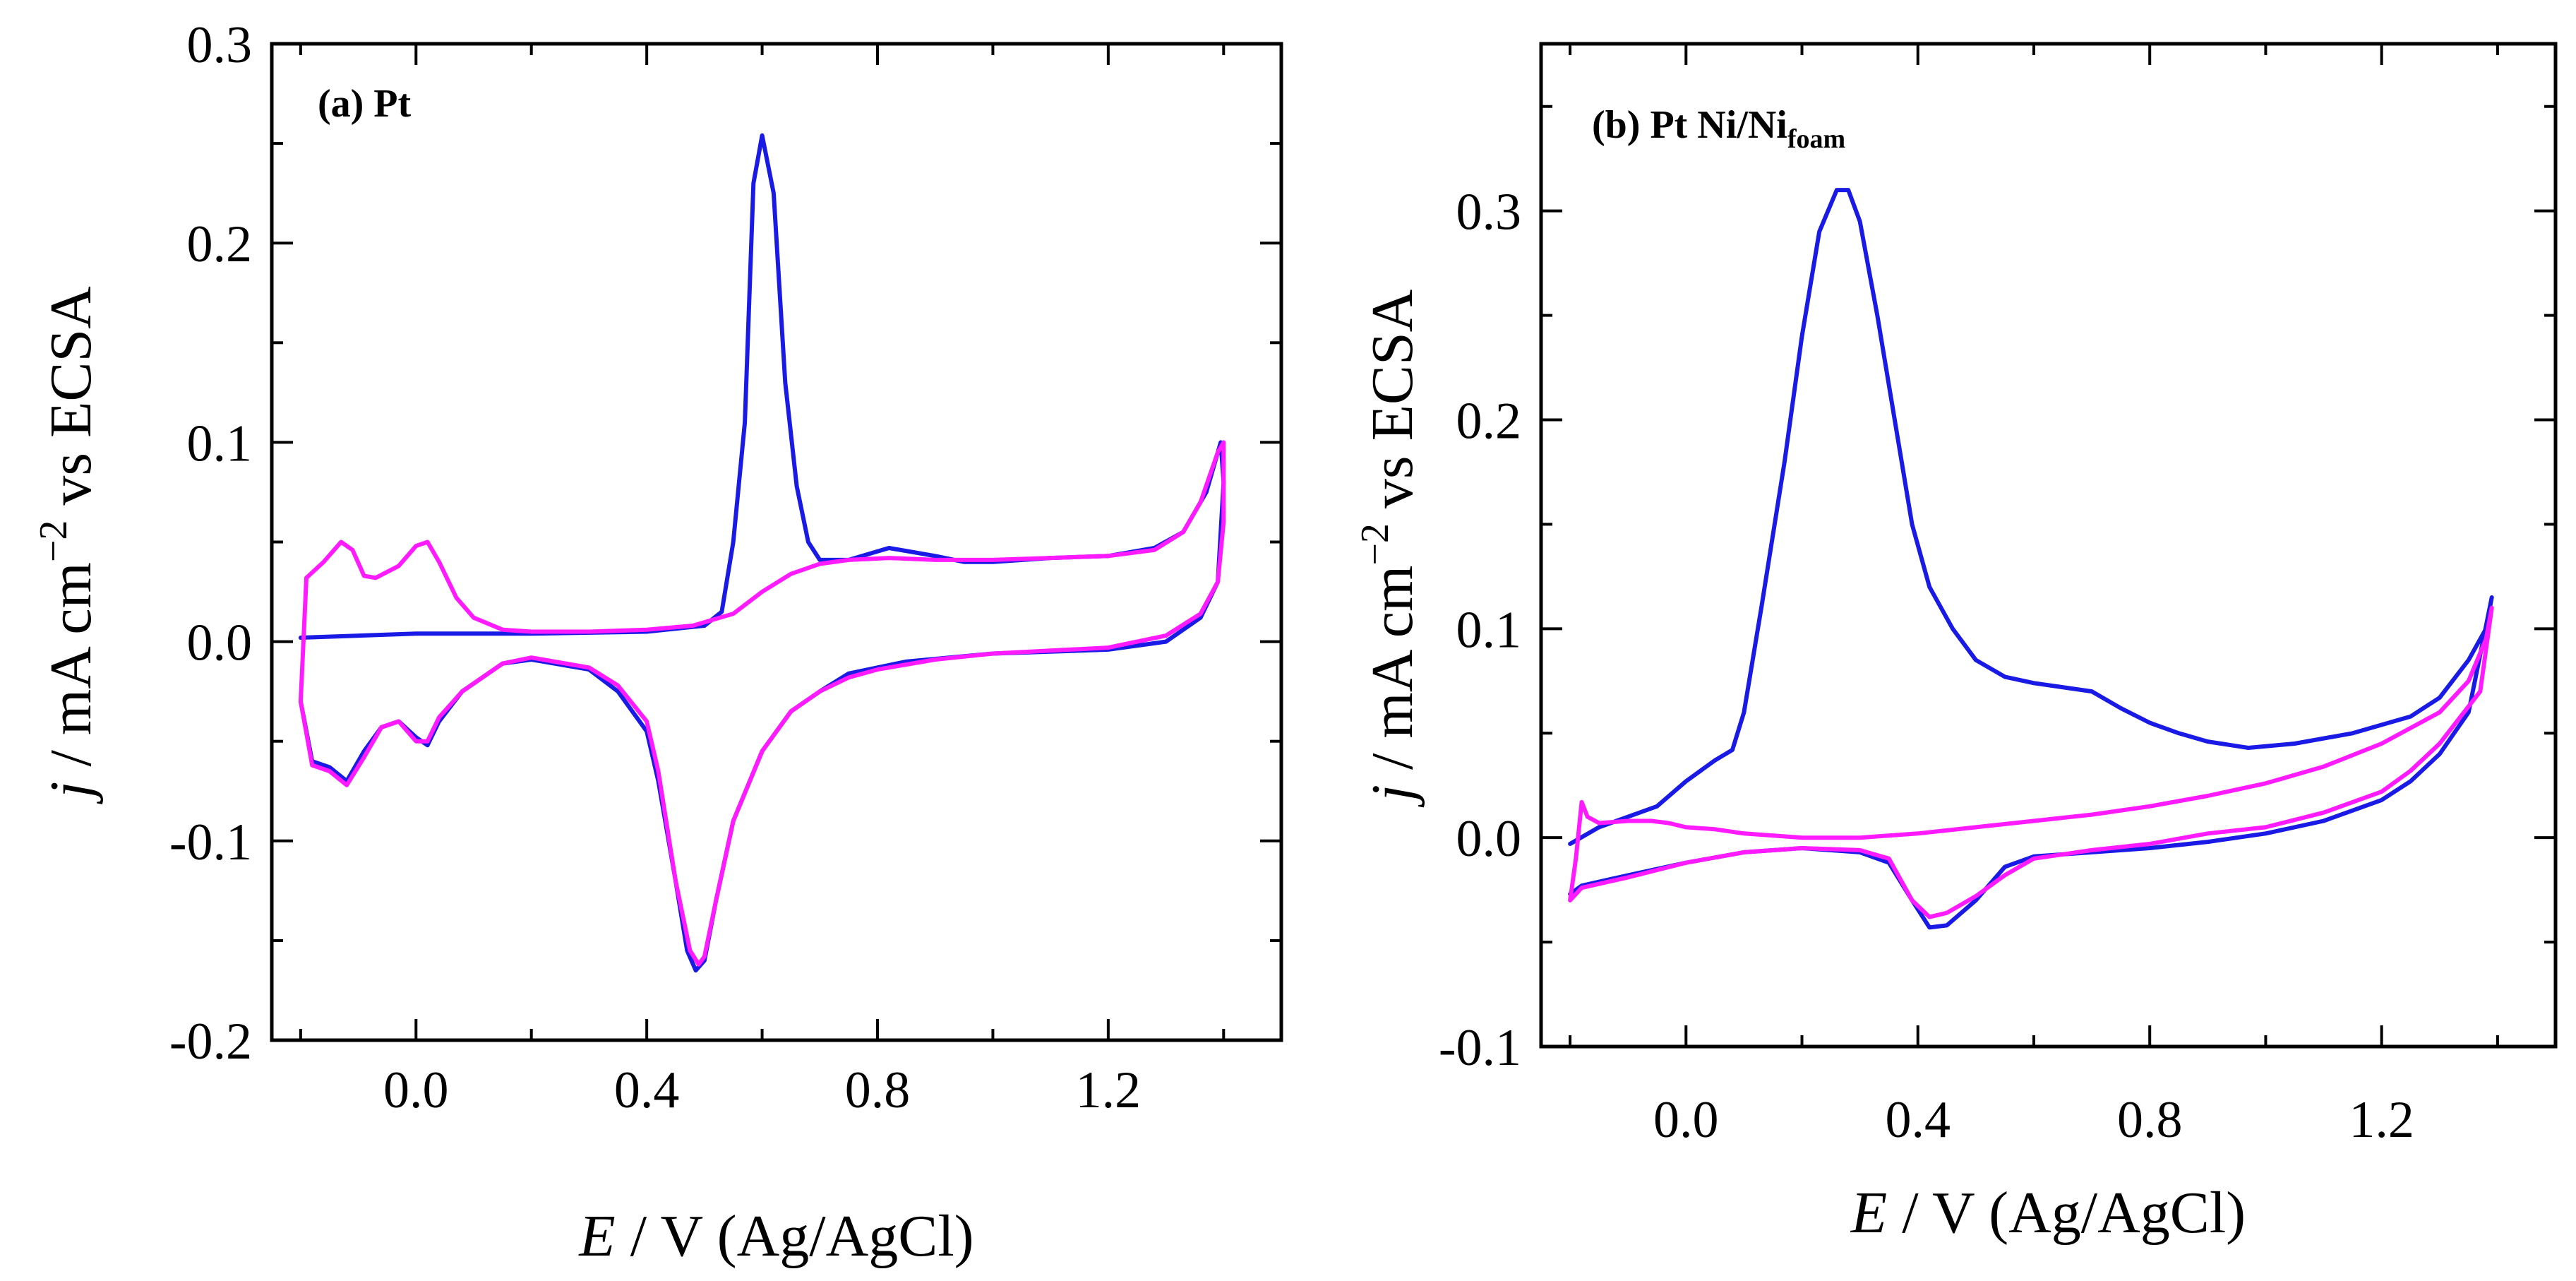  I want to click on y-tick-label: -0.2, so click(210, 1042).